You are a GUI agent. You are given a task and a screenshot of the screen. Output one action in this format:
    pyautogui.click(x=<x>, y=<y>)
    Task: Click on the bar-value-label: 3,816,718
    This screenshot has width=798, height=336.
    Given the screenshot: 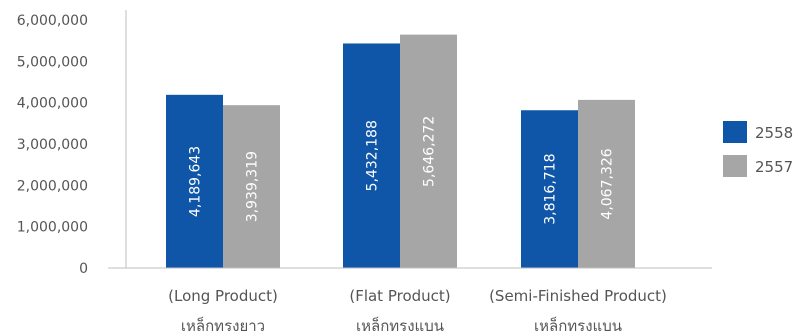 What is the action you would take?
    pyautogui.click(x=551, y=188)
    